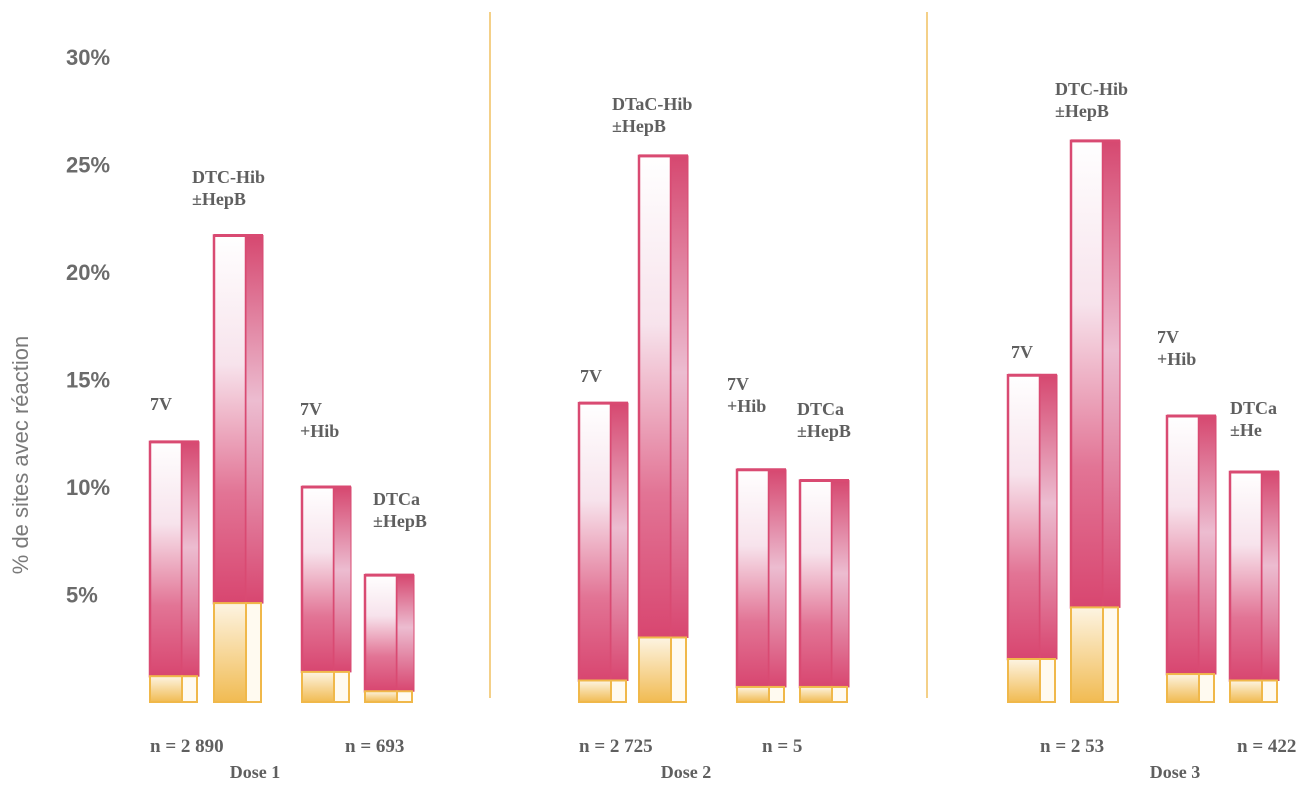 This screenshot has height=786, width=1315. Describe the element at coordinates (1175, 772) in the screenshot. I see `dose-label: Dose 3` at that location.